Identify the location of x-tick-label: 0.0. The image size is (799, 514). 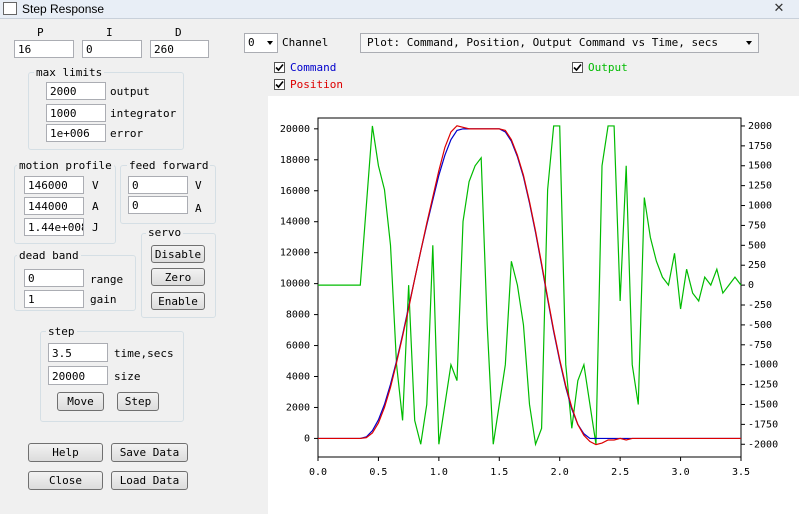
(318, 472).